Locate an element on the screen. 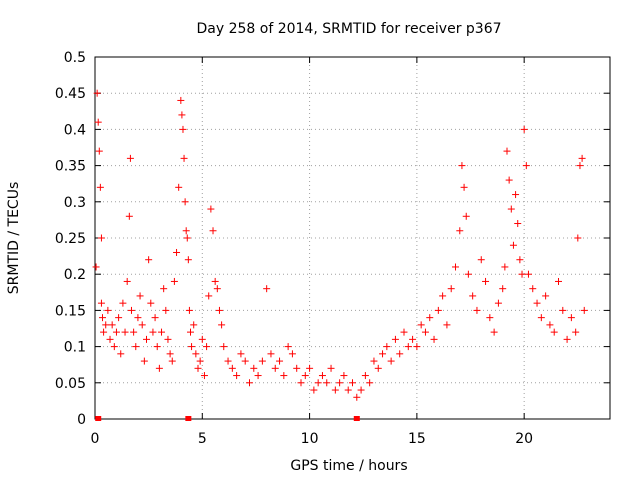 The image size is (640, 480). x-tick-label: 10 is located at coordinates (310, 439).